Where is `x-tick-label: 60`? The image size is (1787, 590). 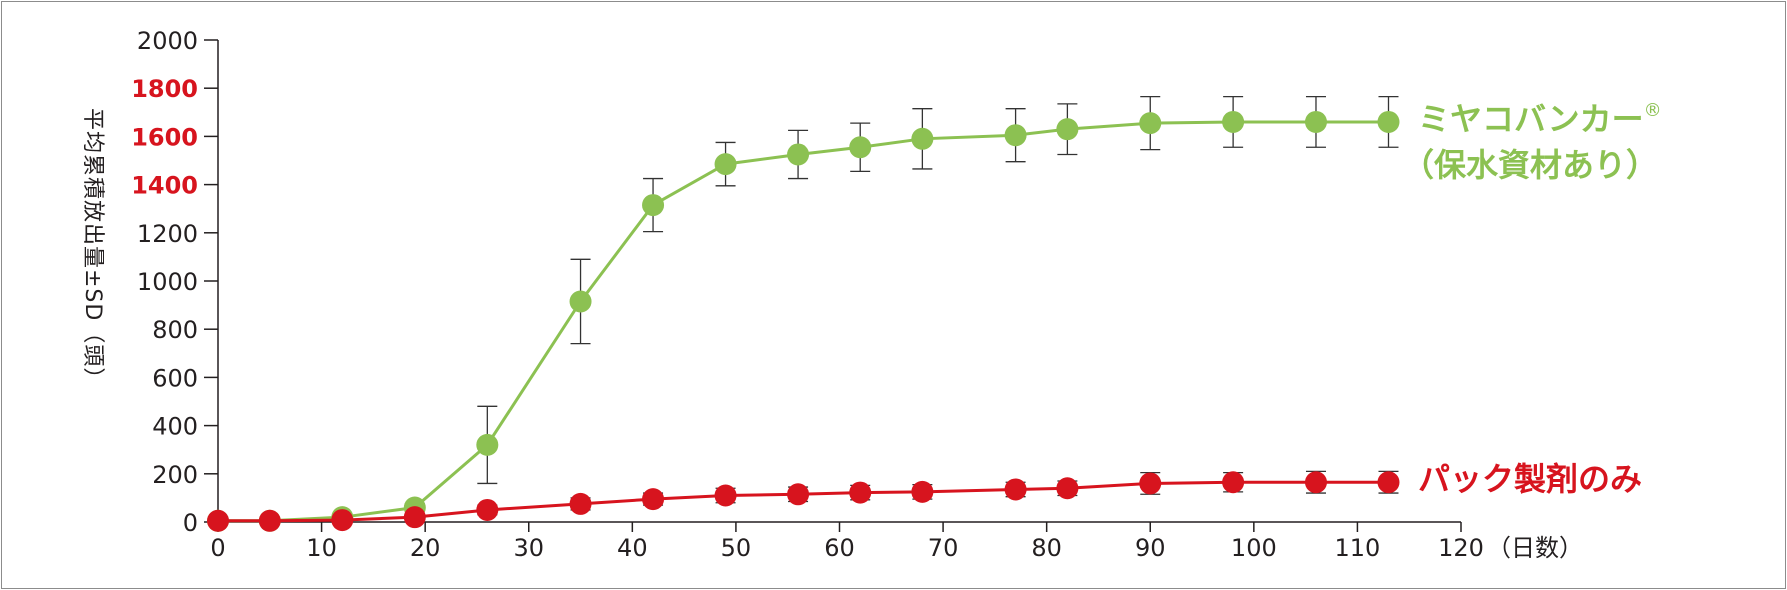
x-tick-label: 60 is located at coordinates (839, 548).